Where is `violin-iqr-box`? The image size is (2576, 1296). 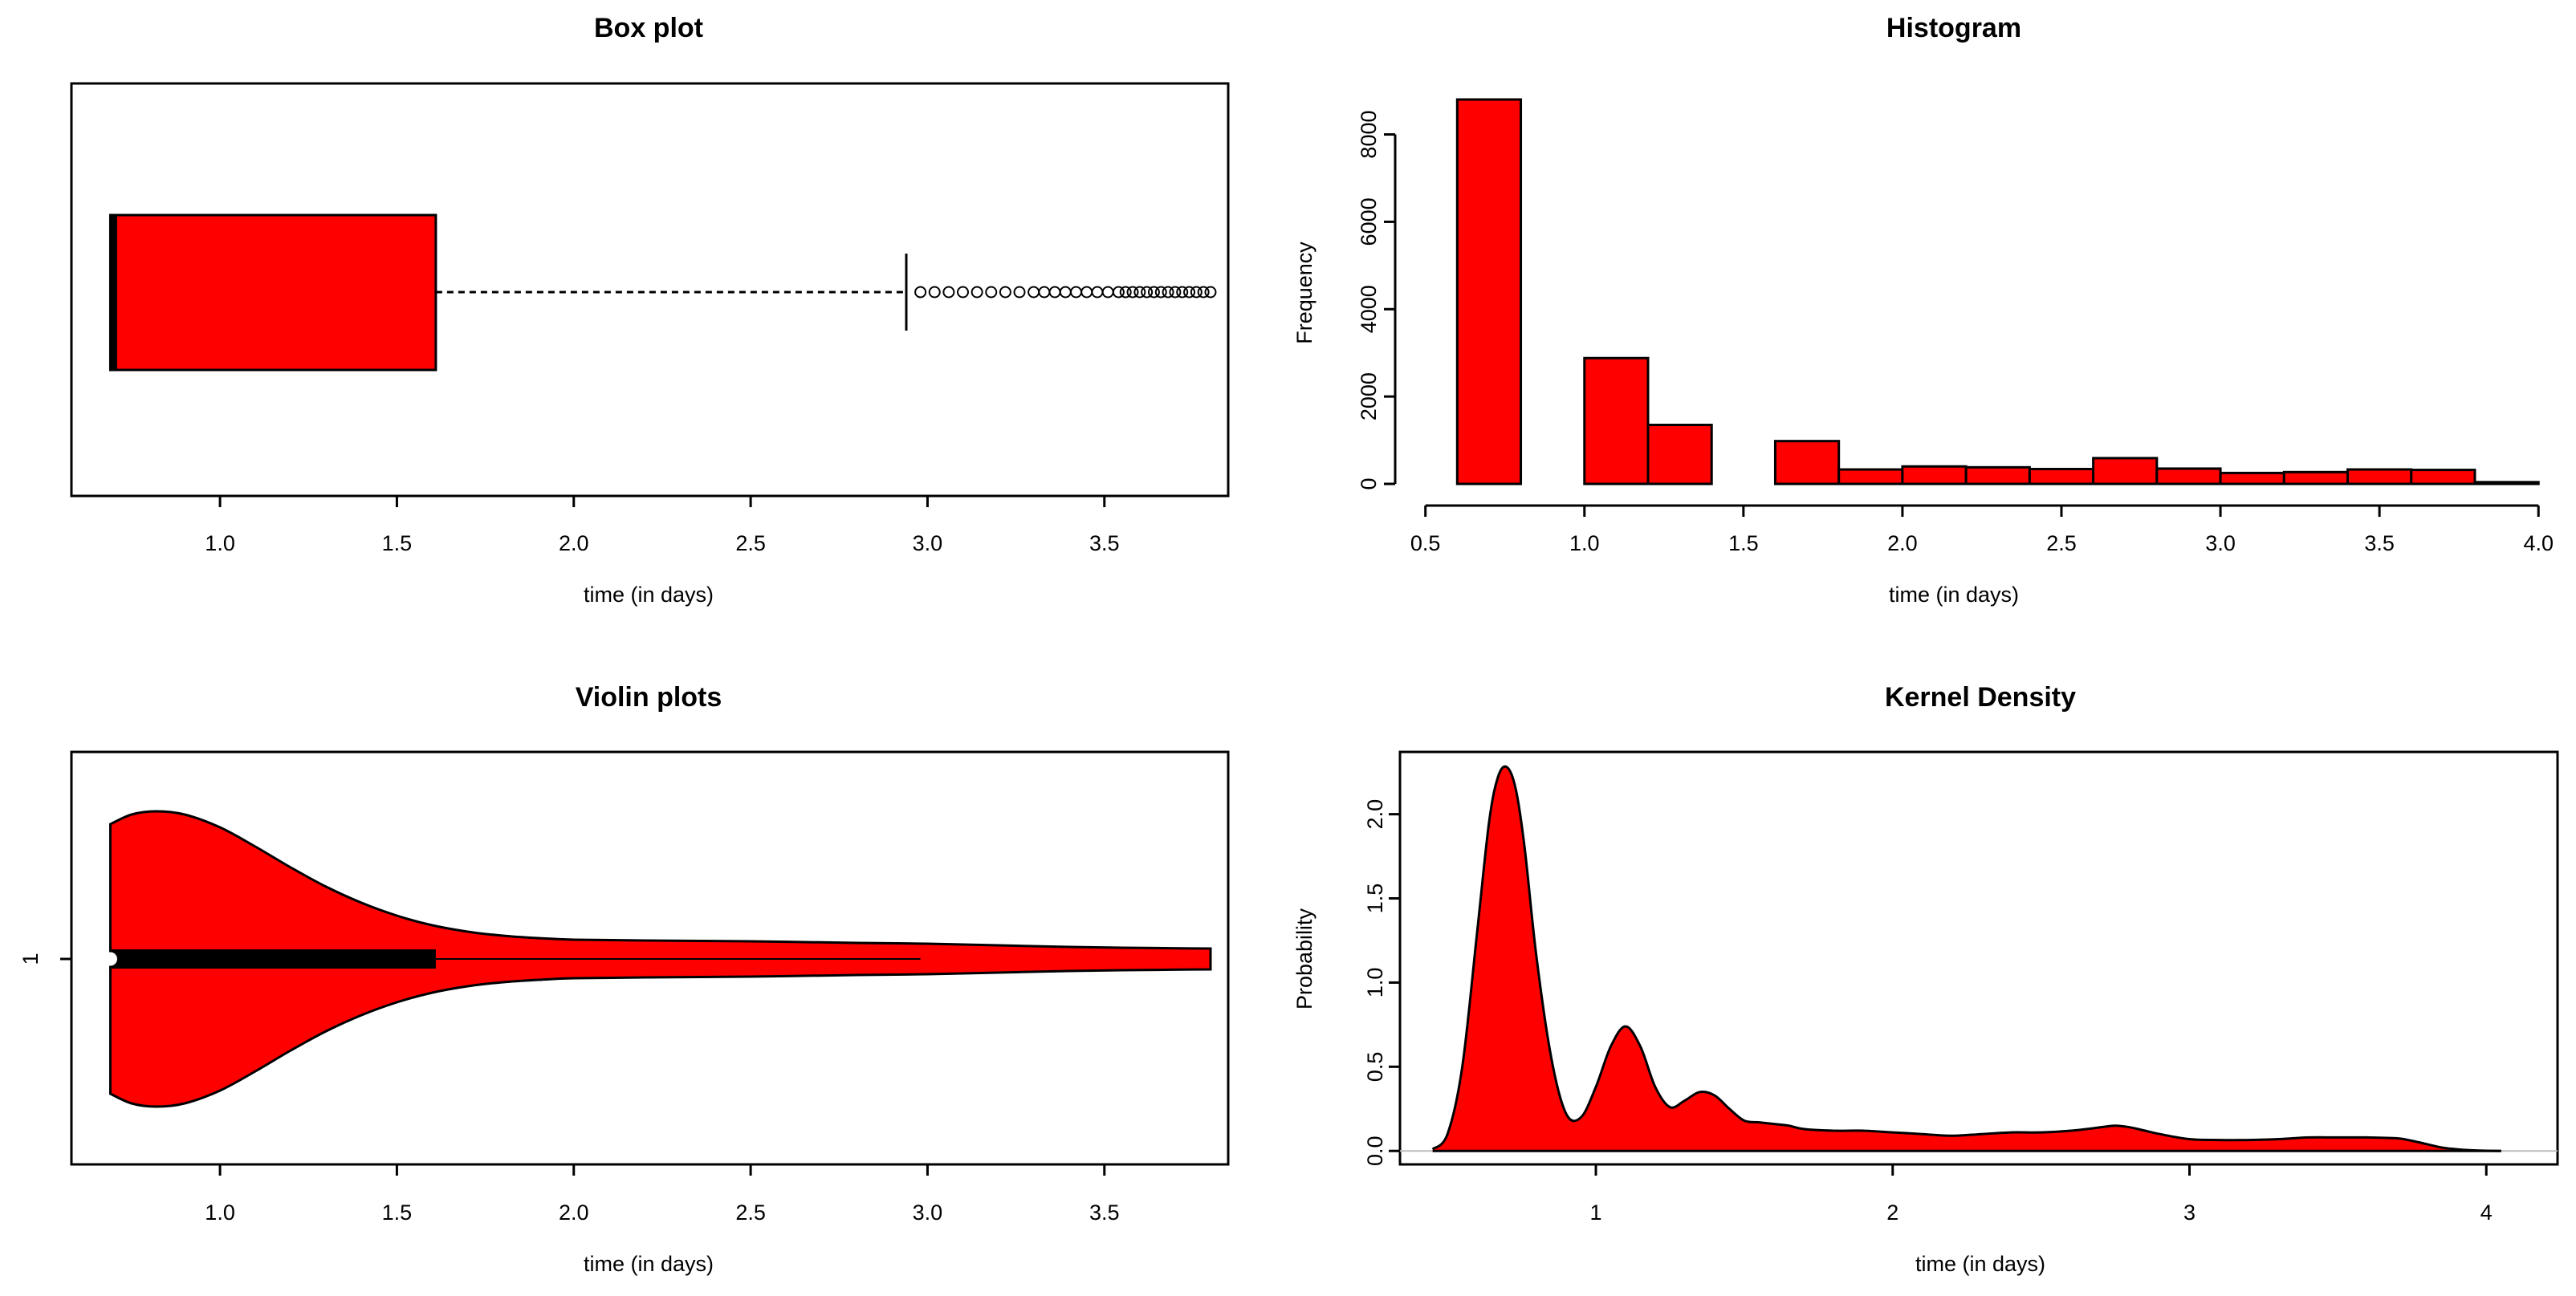 violin-iqr-box is located at coordinates (273, 959).